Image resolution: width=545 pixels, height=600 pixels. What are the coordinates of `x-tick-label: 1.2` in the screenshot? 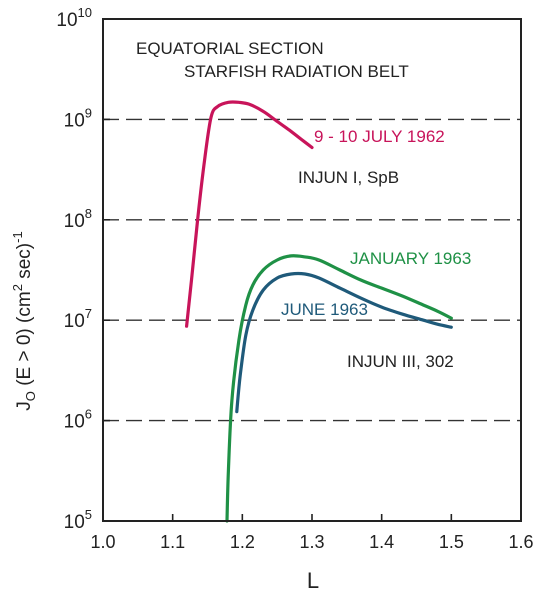 It's located at (242, 542).